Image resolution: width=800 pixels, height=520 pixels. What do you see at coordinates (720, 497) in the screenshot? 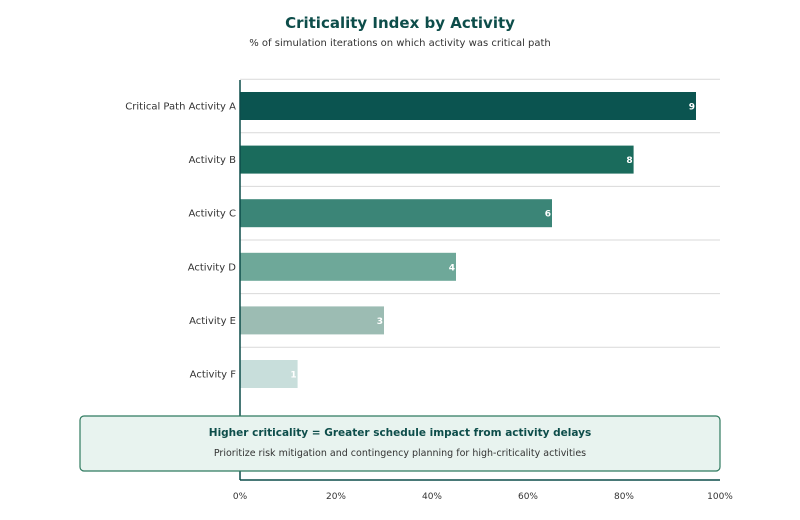
I see `x-tick-label: 100%` at bounding box center [720, 497].